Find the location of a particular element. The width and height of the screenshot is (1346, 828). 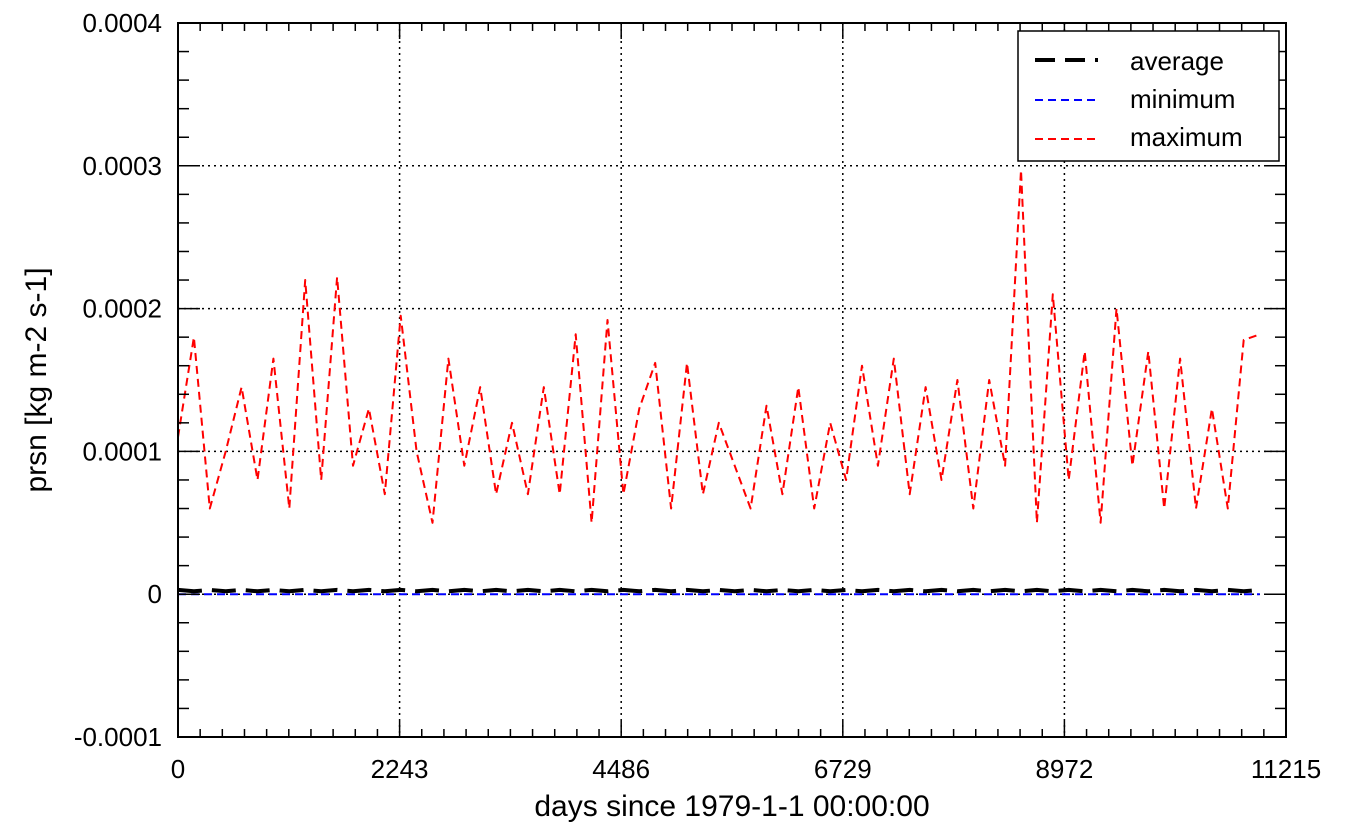

x-tick-label: 6729 is located at coordinates (843, 769).